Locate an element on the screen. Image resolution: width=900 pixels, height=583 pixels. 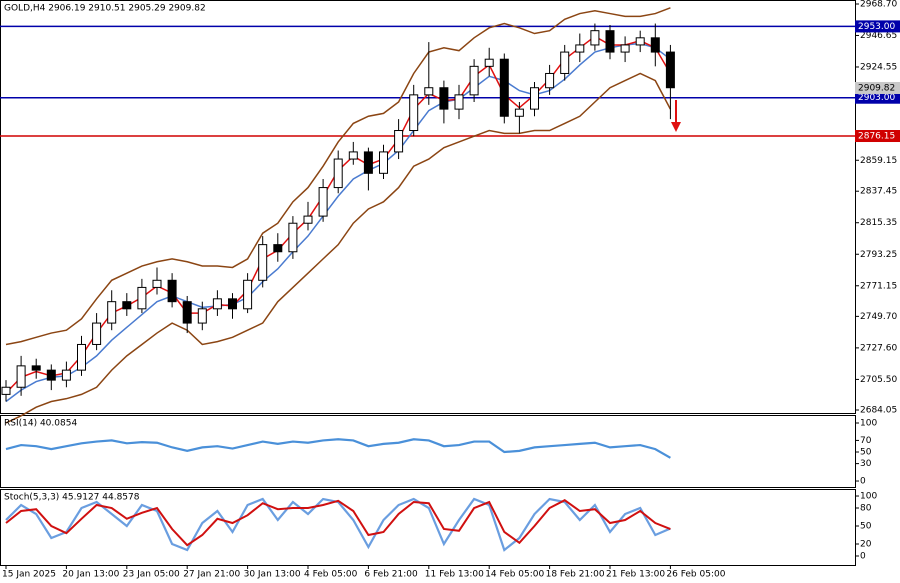
panel-title: RSI(14) 40.0854 is located at coordinates (40, 424).